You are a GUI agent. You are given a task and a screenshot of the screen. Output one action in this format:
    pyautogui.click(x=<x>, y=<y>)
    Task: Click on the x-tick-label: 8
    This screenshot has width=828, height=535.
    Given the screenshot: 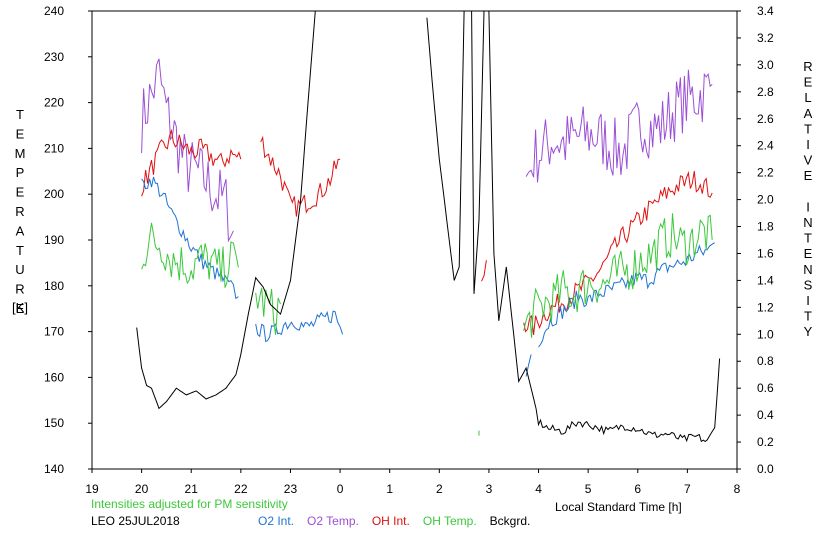 What is the action you would take?
    pyautogui.click(x=737, y=489)
    